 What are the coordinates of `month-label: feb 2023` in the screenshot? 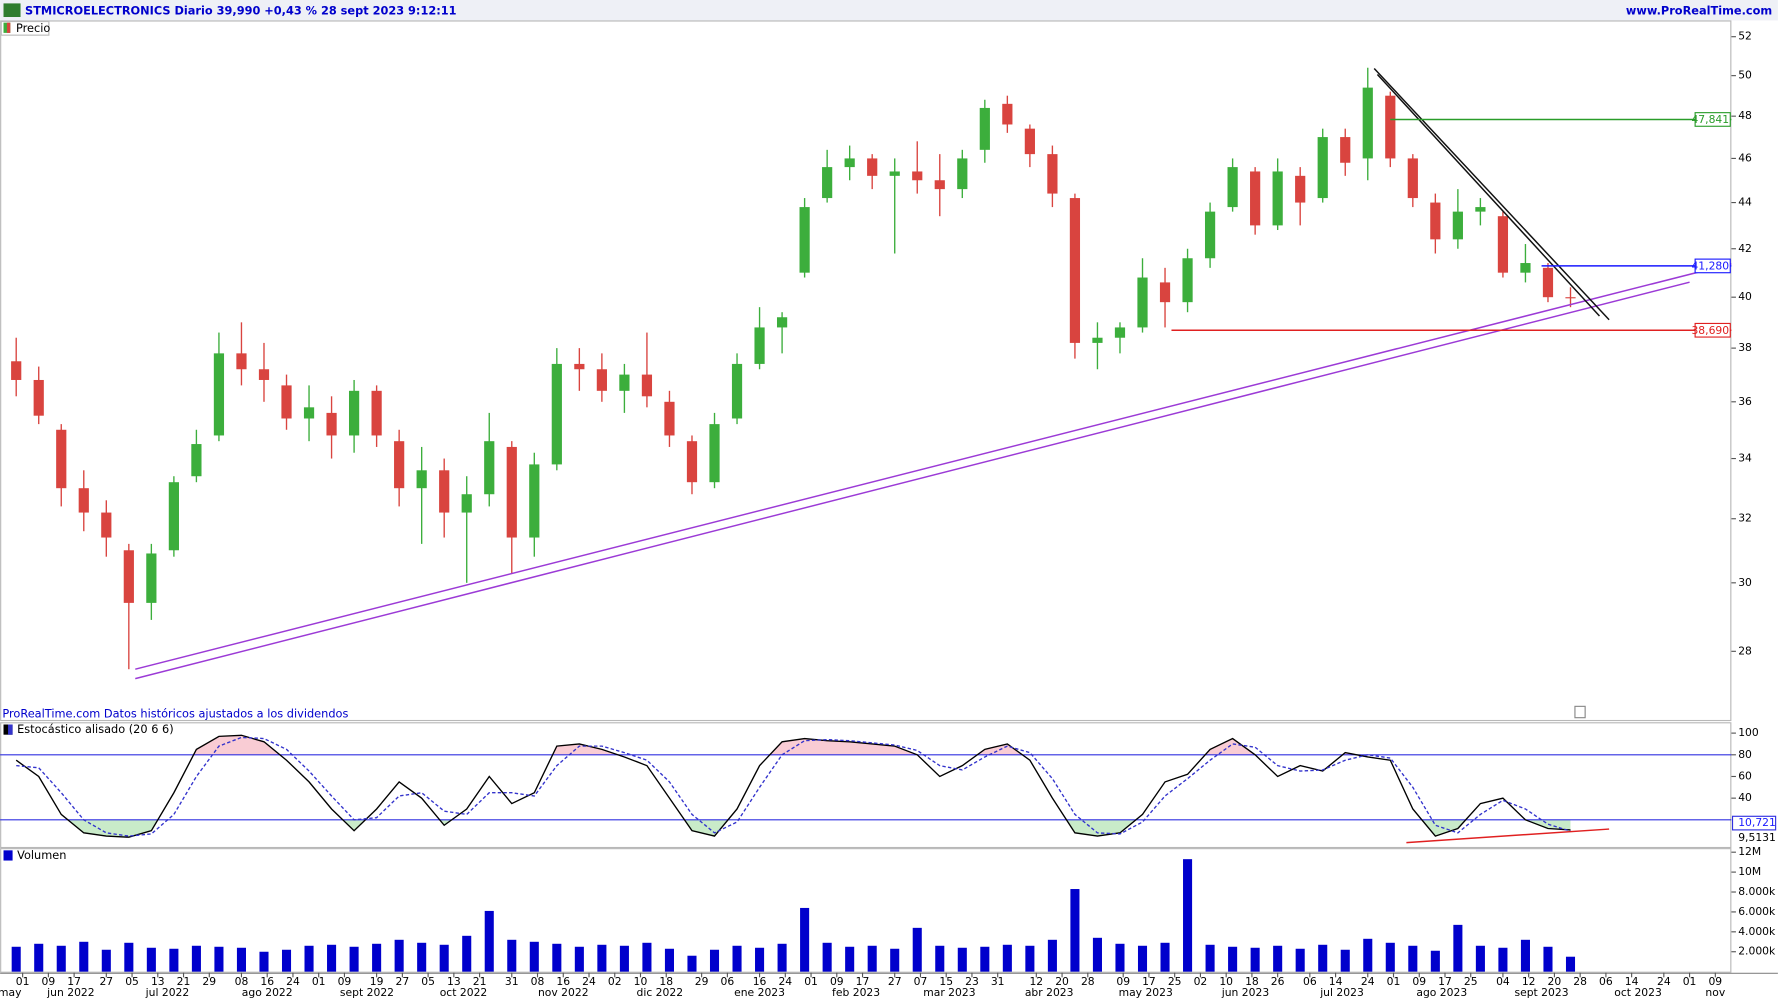 It's located at (856, 992).